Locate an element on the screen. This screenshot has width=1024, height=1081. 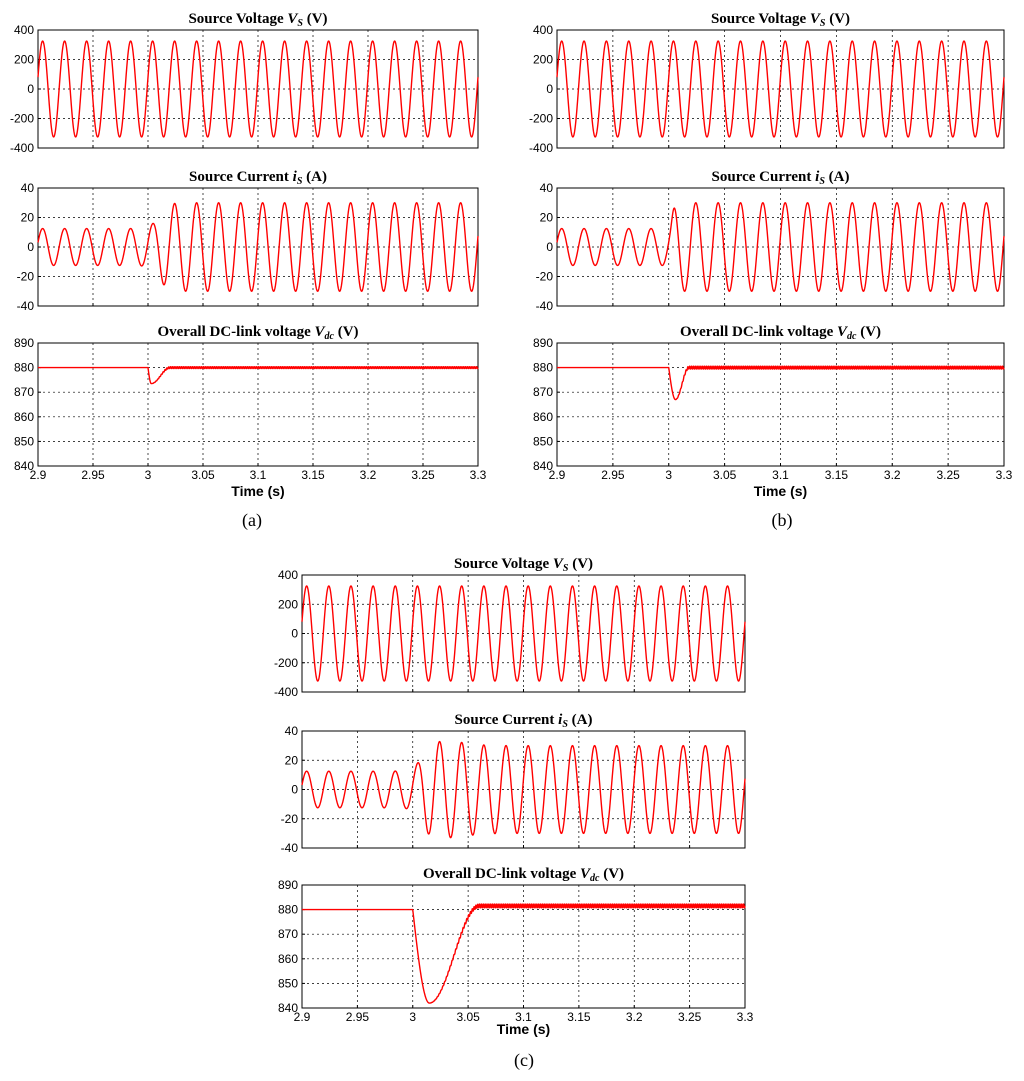
panel-caption: (b) is located at coordinates (782, 520).